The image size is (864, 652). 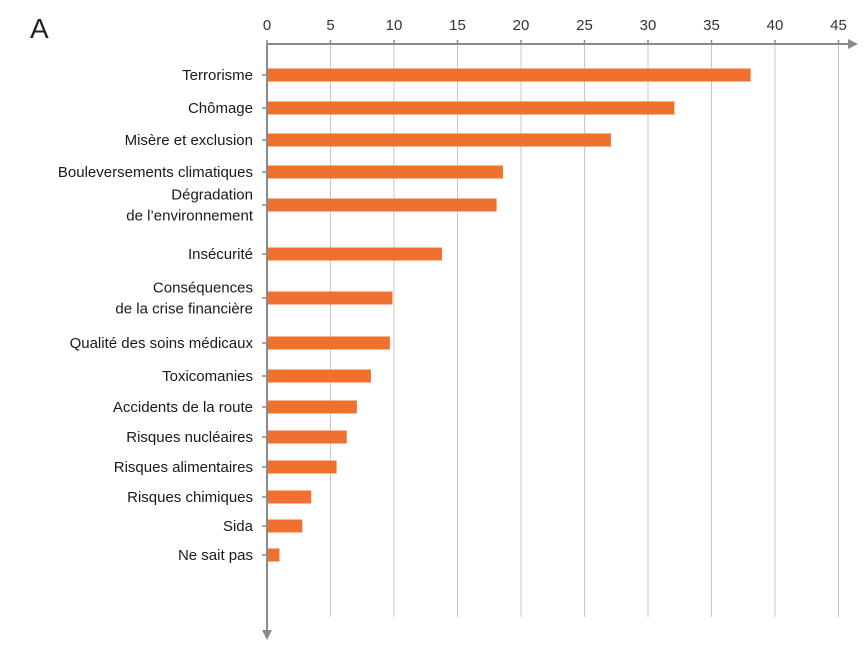 I want to click on category-label: de l’environnement, so click(x=190, y=216).